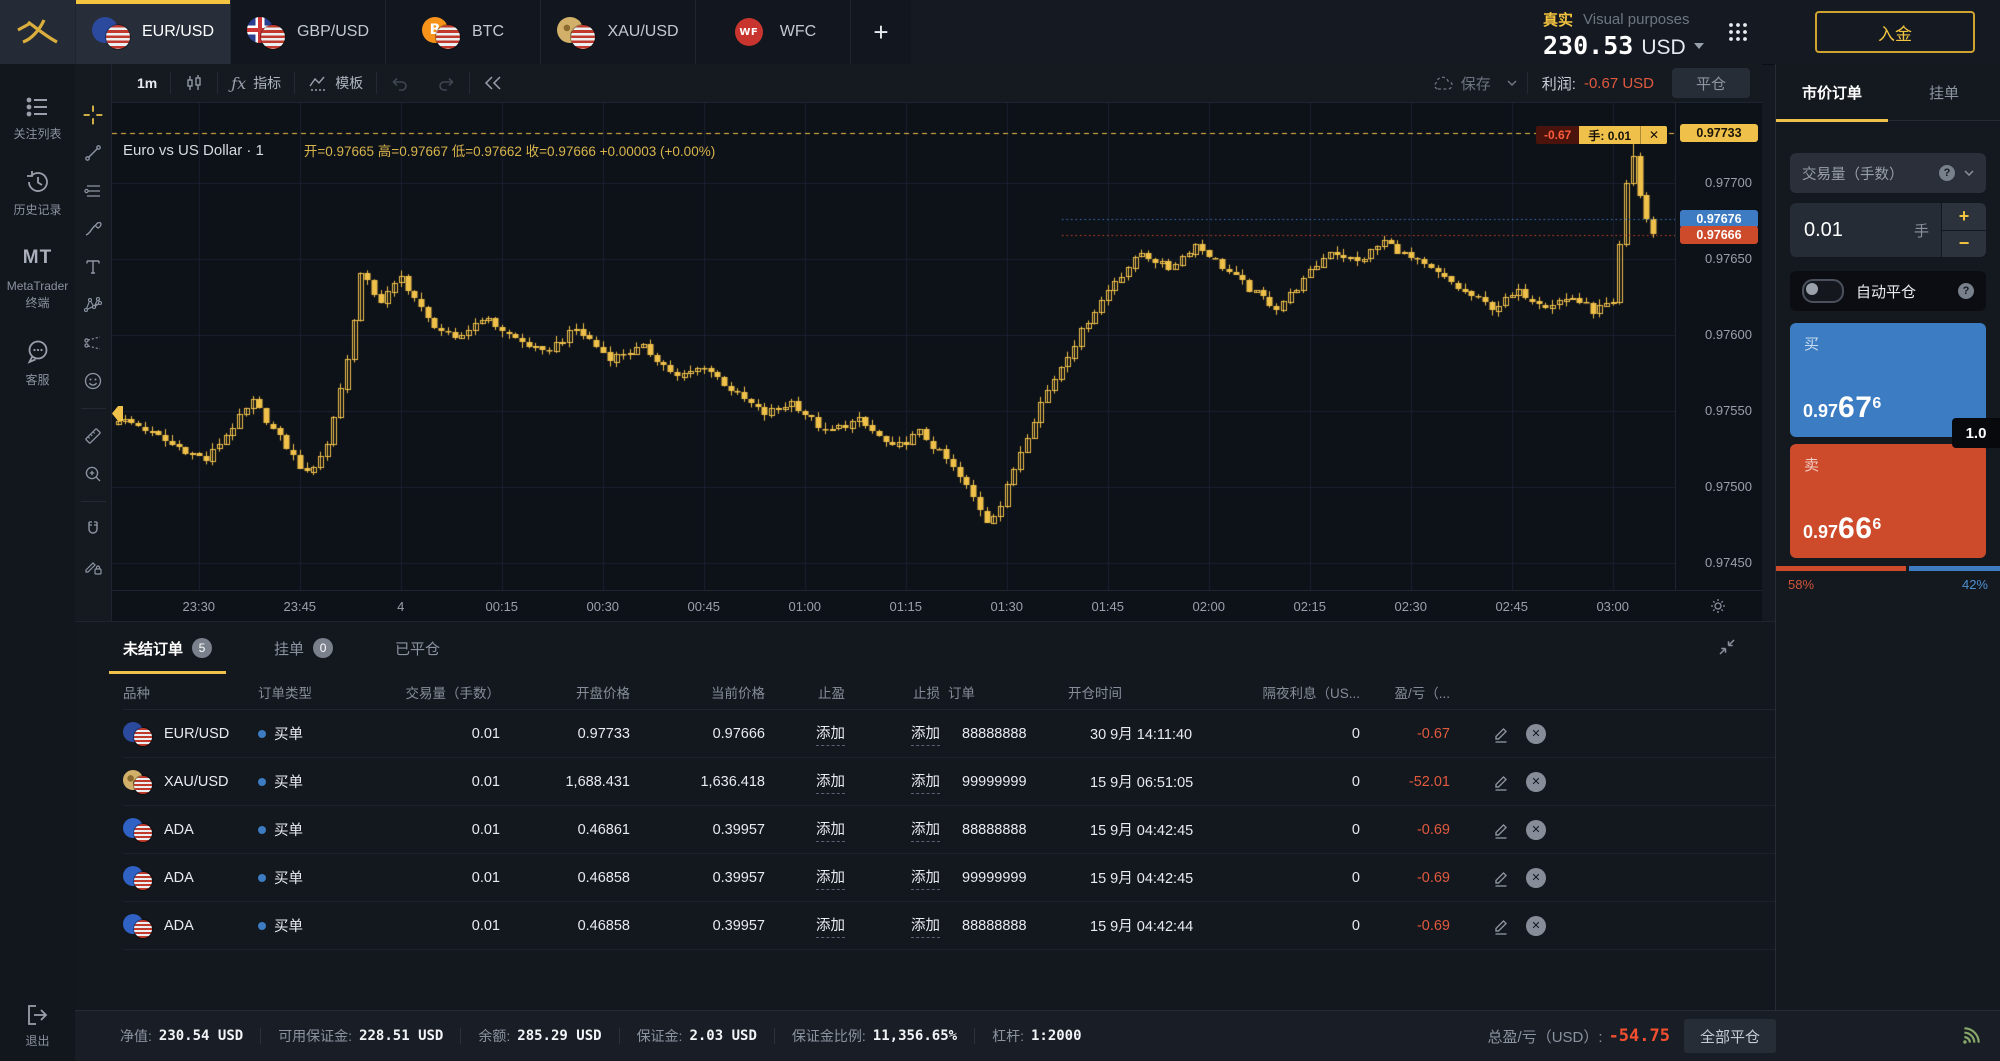 The height and width of the screenshot is (1061, 2000). Describe the element at coordinates (266, 32) in the screenshot. I see `gb-symbol-icon` at that location.